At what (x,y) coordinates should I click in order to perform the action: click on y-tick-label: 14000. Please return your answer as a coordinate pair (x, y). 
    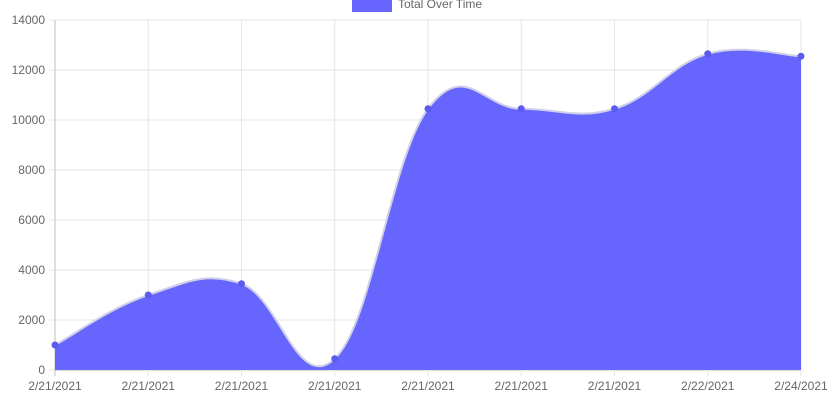
    Looking at the image, I should click on (29, 20).